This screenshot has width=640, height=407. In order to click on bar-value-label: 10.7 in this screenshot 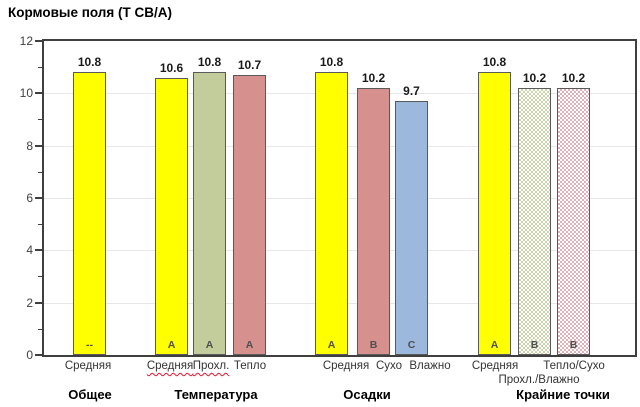, I will do `click(249, 65)`.